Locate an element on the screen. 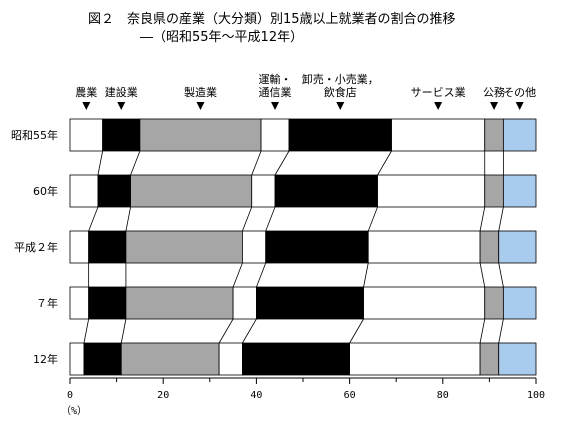  row-label: 12年 is located at coordinates (45, 359).